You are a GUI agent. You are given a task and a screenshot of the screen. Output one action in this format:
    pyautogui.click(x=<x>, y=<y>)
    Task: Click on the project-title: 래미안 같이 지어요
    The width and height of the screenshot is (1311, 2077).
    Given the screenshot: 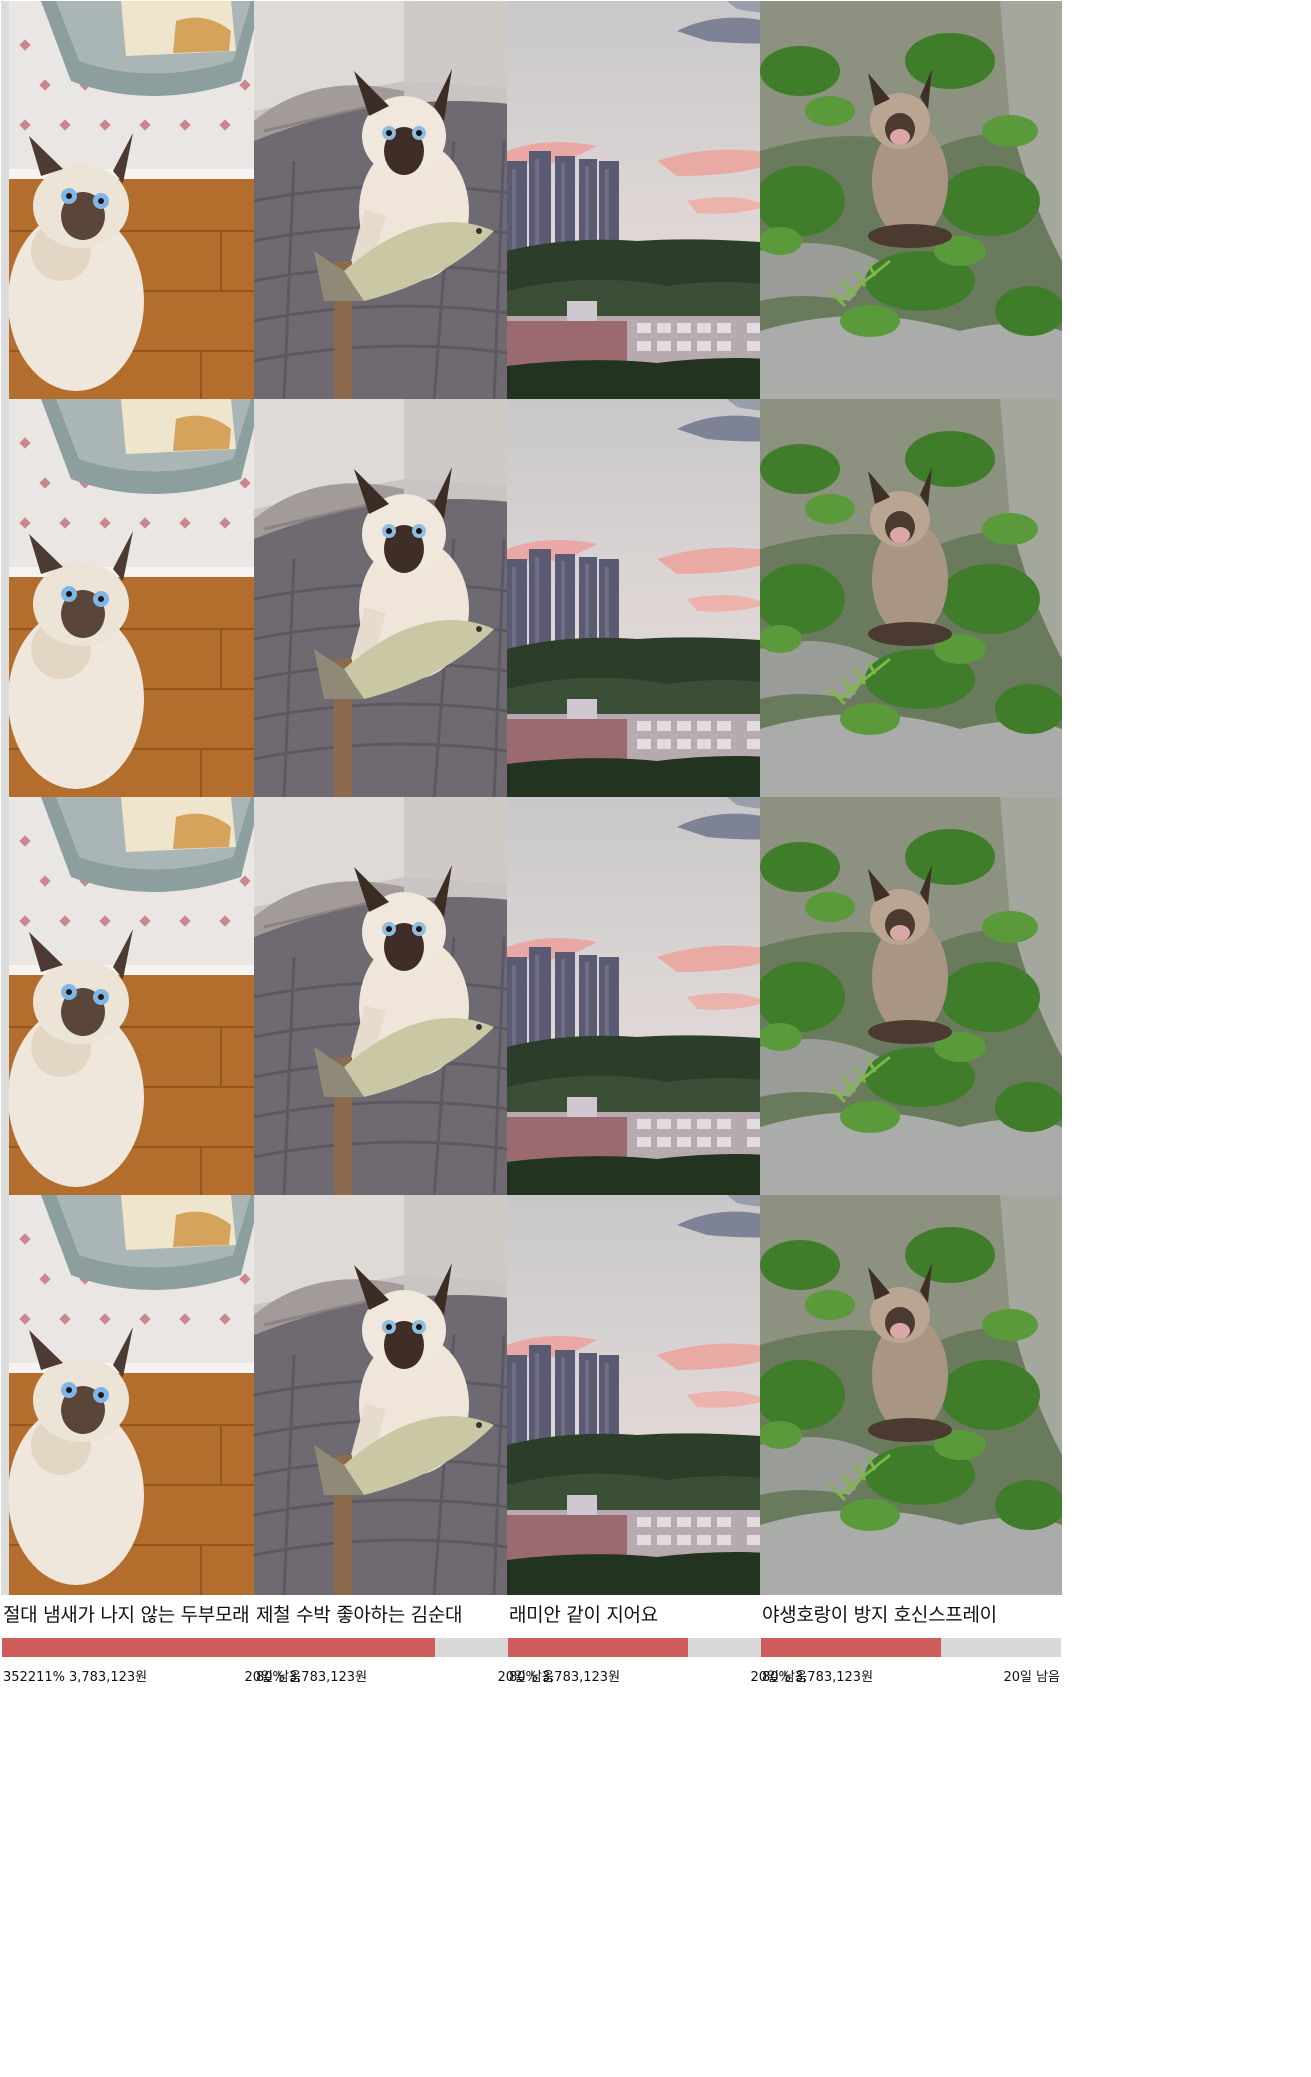 What is the action you would take?
    pyautogui.click(x=583, y=1615)
    